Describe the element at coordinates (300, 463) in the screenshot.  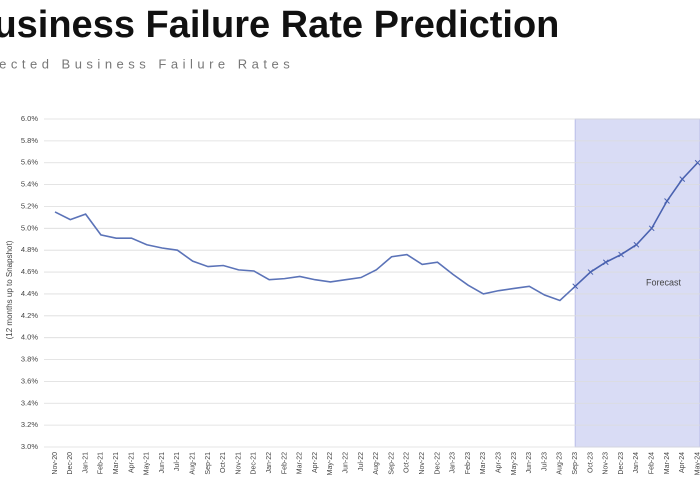
I see `x-tick-label: Mar-22` at that location.